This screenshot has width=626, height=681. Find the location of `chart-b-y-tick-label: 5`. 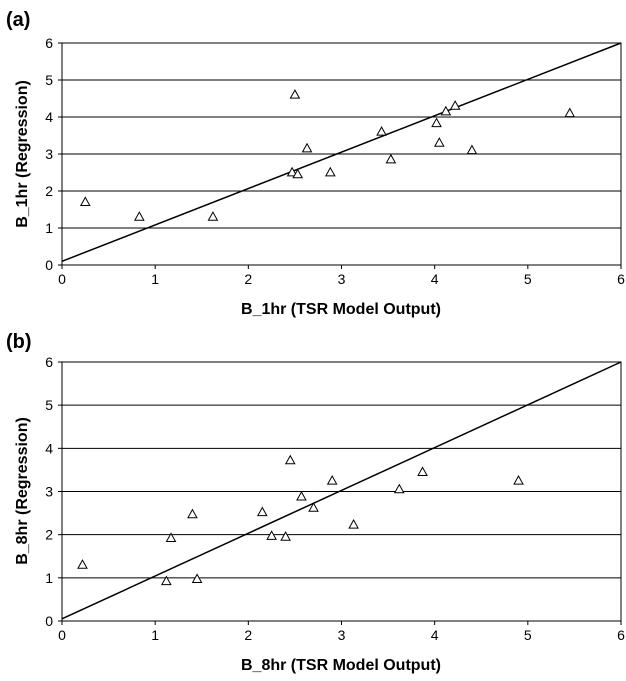

chart-b-y-tick-label: 5 is located at coordinates (49, 405).